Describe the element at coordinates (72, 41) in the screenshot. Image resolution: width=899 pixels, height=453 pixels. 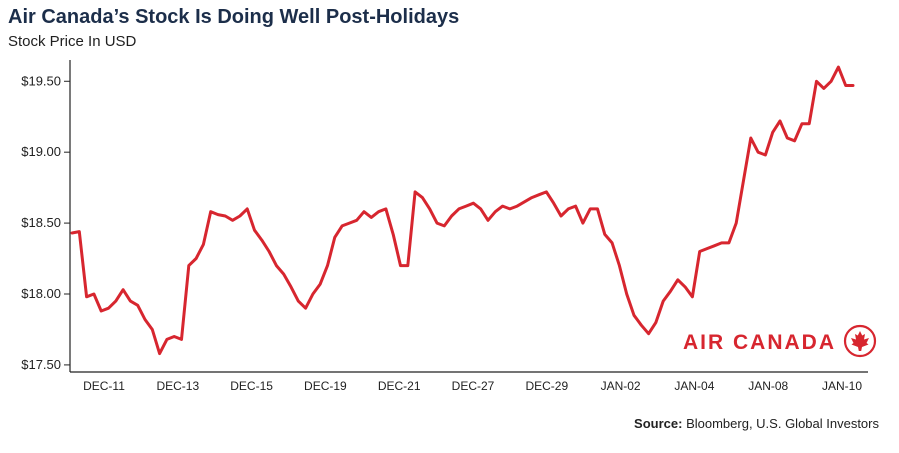
I see `chart-subtitle: Stock Price In USD` at that location.